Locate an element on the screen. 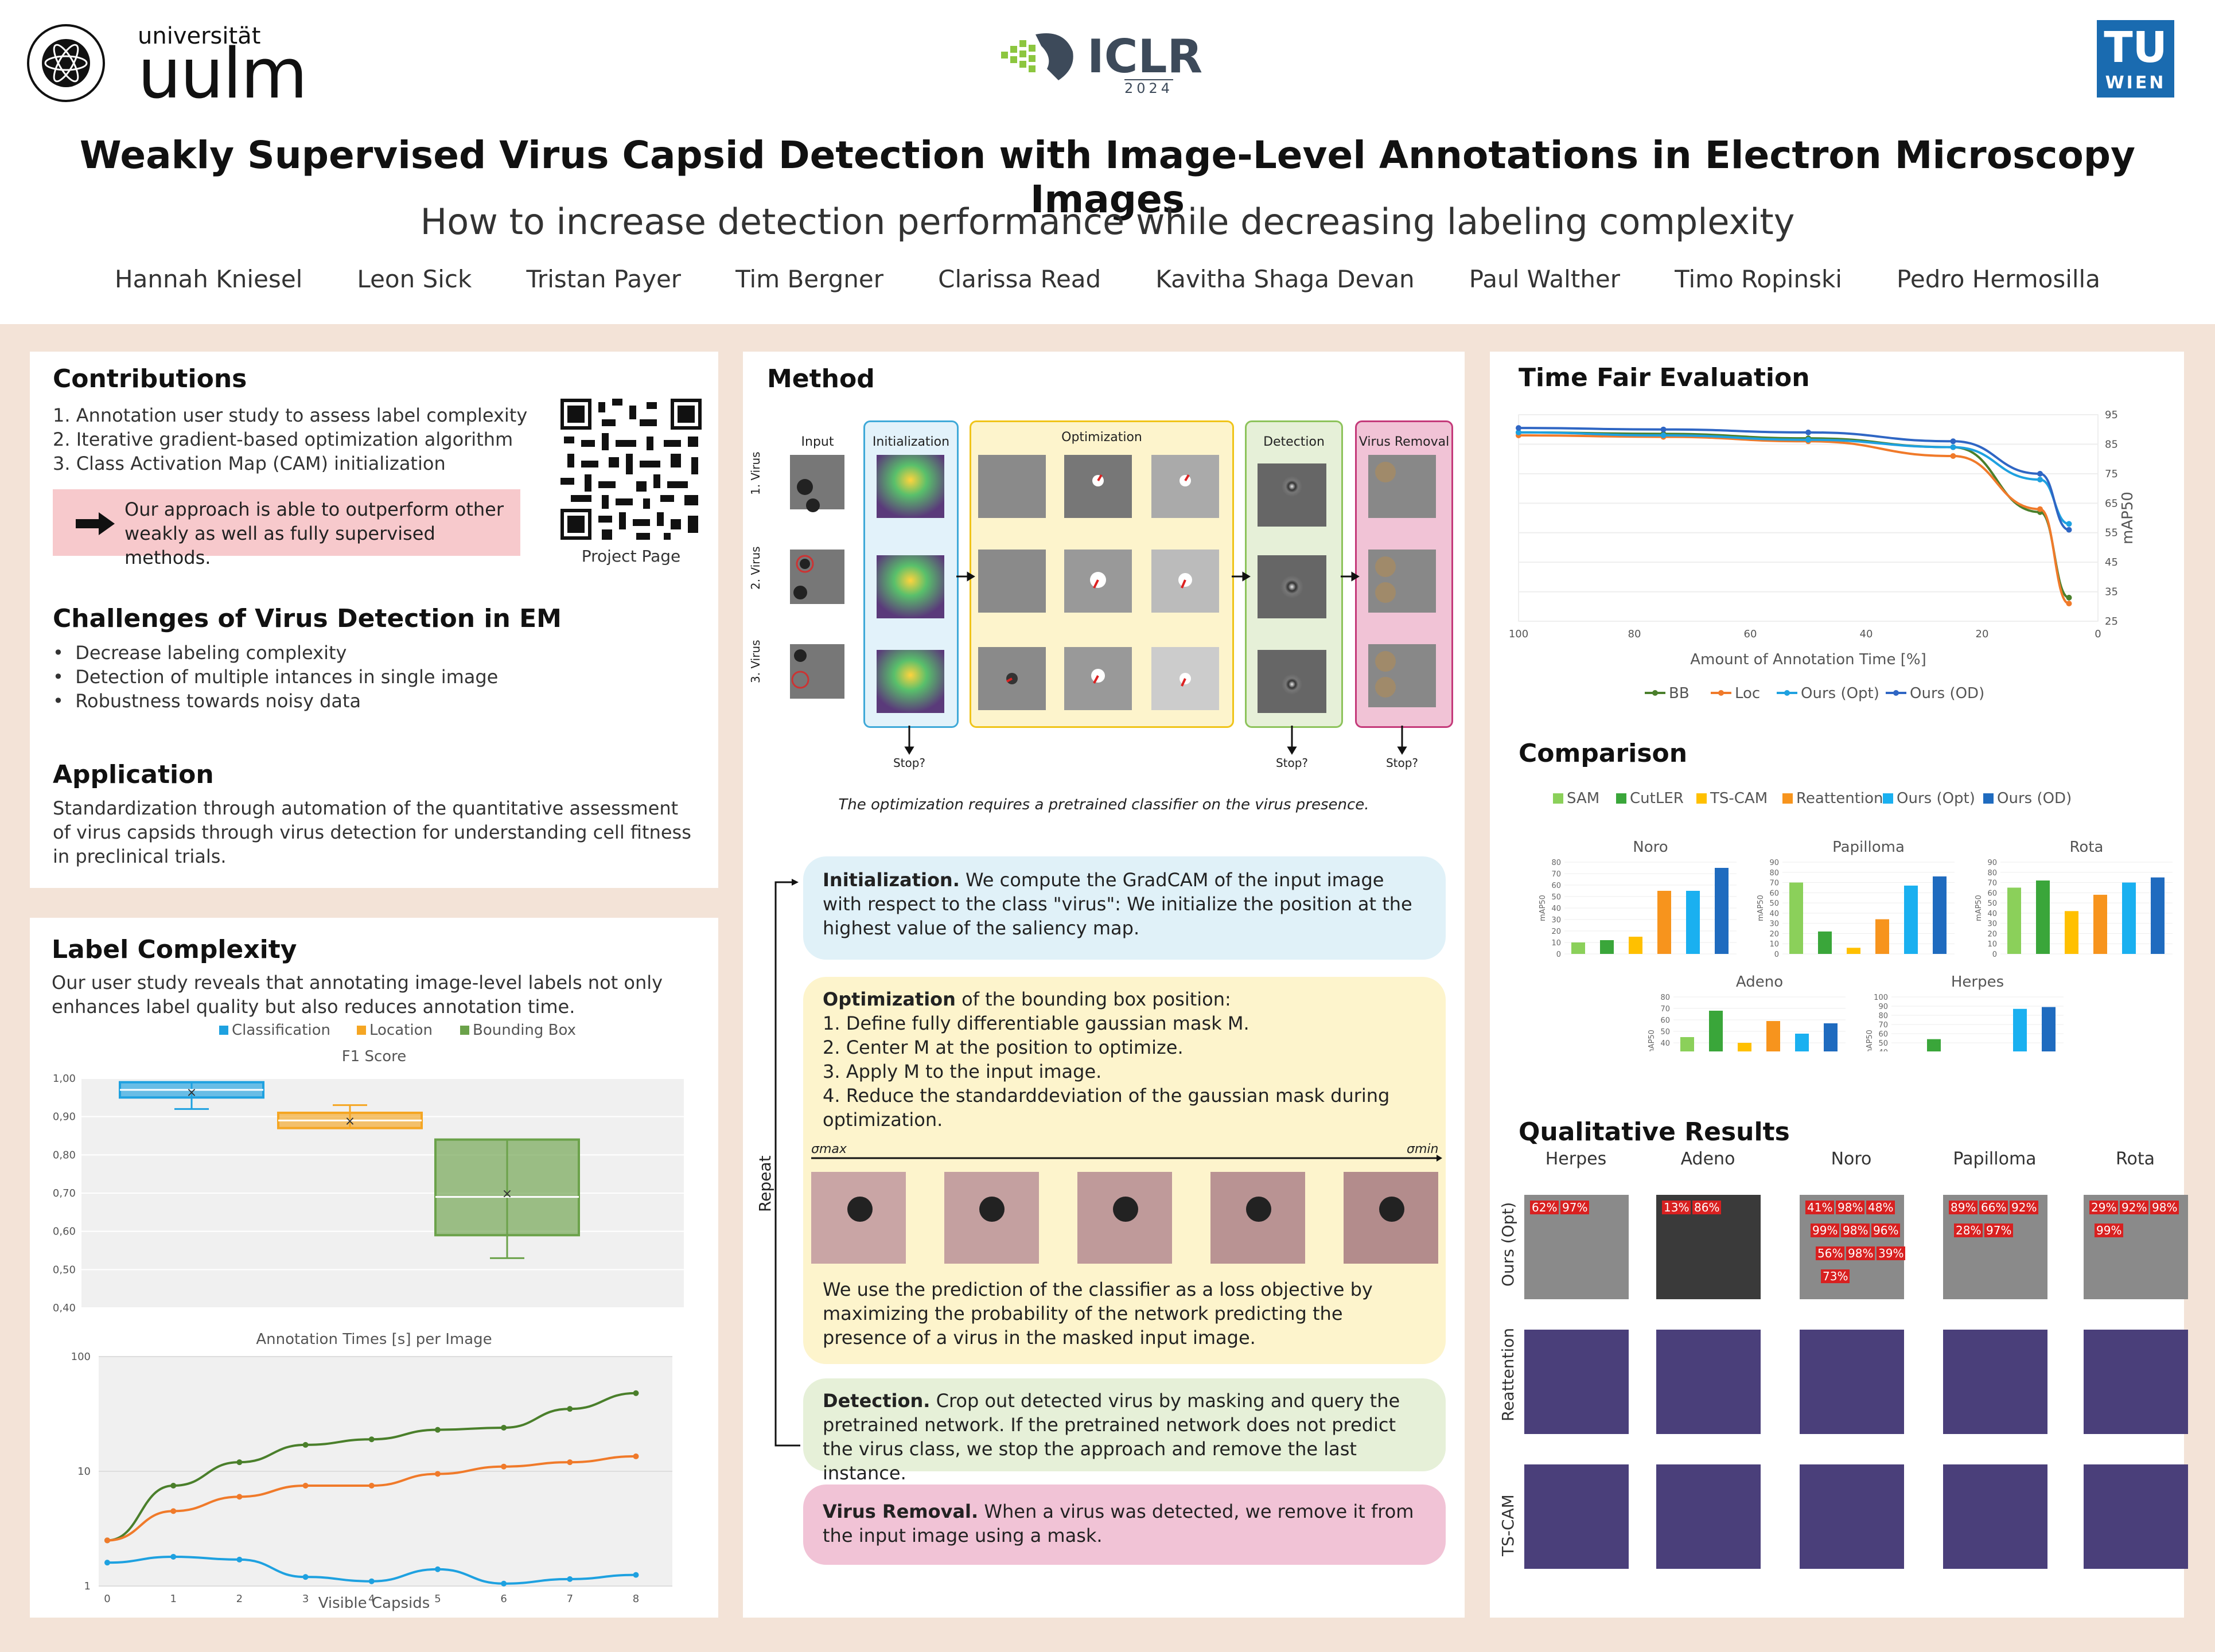  qual-thumbnail: 41% 98% 48% 99% 98% 96% 56% 98% 39% 73% is located at coordinates (1853, 1247).